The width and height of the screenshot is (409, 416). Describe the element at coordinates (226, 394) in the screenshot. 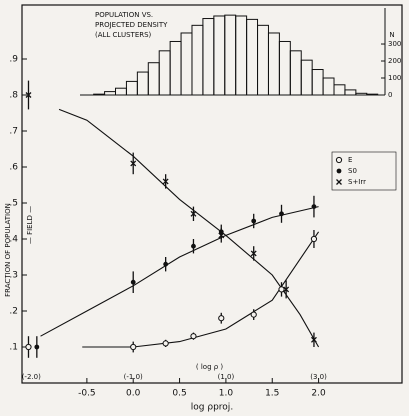

I see `x-tick-label: 1.0` at that location.